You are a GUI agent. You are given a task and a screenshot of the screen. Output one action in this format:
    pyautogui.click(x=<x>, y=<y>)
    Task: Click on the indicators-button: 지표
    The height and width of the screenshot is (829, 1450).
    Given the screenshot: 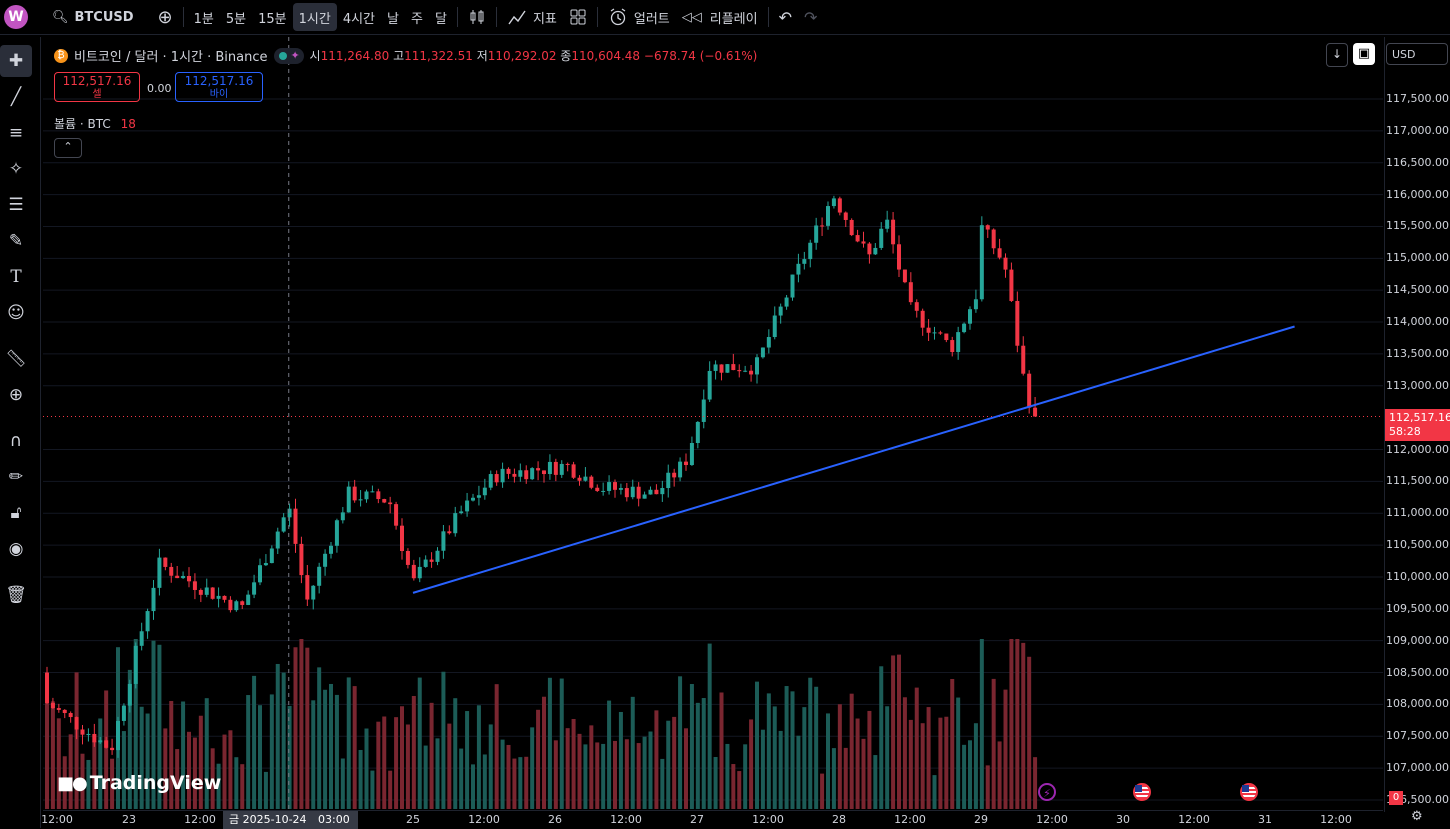 What is the action you would take?
    pyautogui.click(x=532, y=17)
    